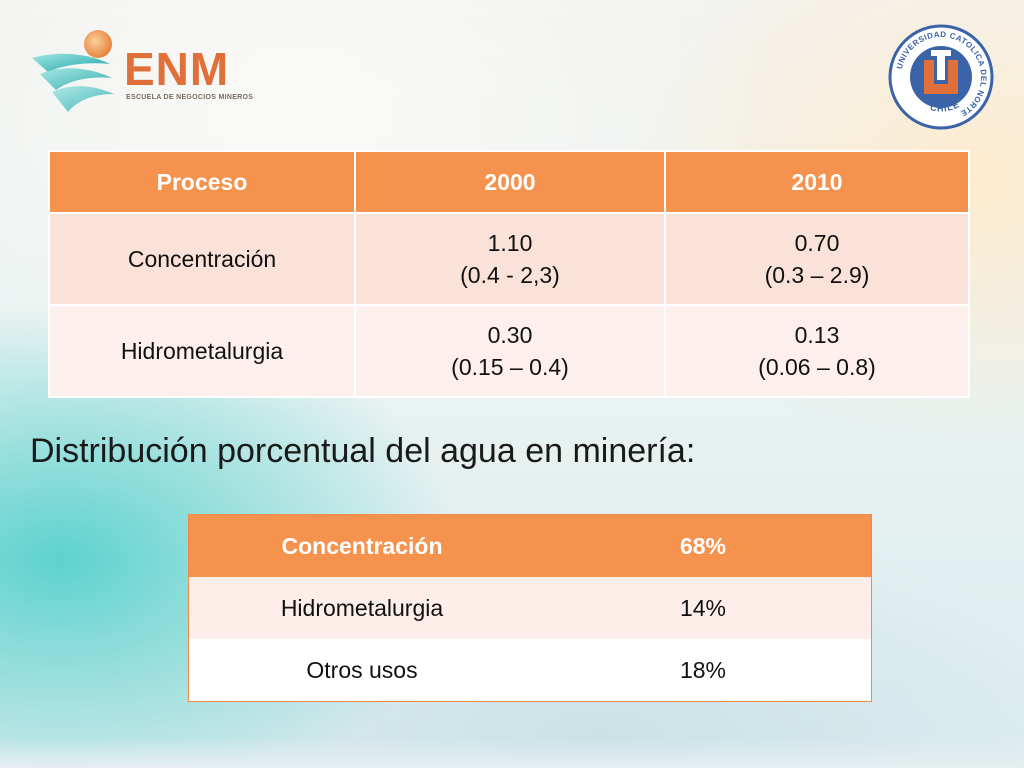 Image resolution: width=1024 pixels, height=768 pixels. Describe the element at coordinates (202, 351) in the screenshot. I see `cell-proceso: Hidrometalurgia` at that location.